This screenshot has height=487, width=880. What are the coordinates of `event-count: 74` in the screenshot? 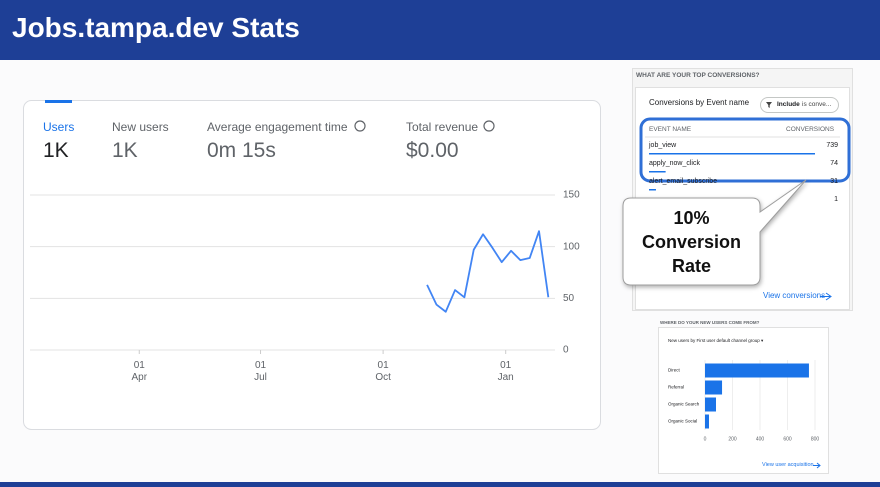 It's located at (834, 163).